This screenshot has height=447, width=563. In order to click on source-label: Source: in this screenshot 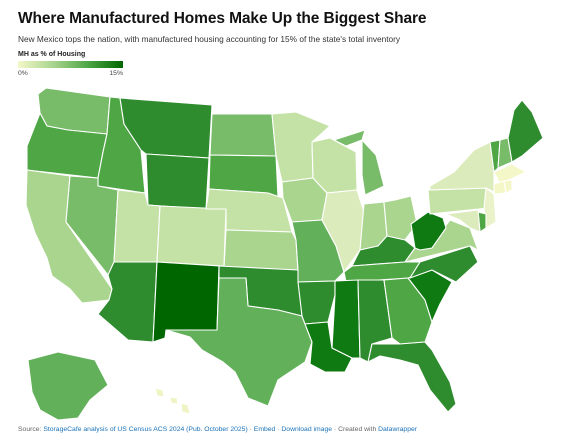, I will do `click(30, 429)`.